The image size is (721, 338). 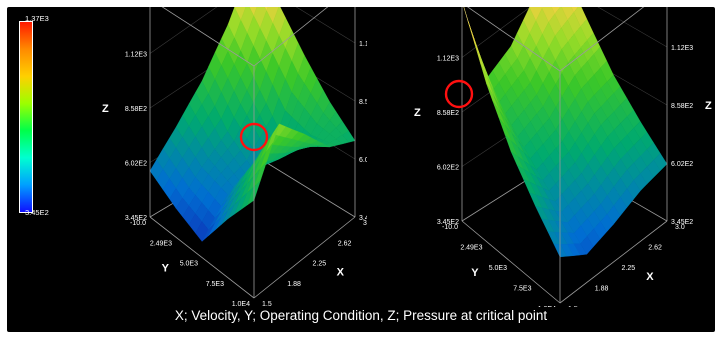 I want to click on colorbar-max-label: 1.37E3, so click(x=37, y=18).